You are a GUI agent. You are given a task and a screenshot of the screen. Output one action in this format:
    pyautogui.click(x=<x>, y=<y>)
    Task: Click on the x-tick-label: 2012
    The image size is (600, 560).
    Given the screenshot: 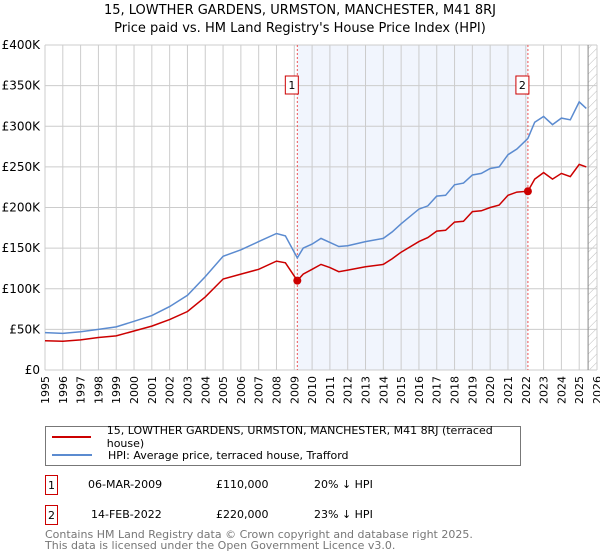 What is the action you would take?
    pyautogui.click(x=348, y=390)
    